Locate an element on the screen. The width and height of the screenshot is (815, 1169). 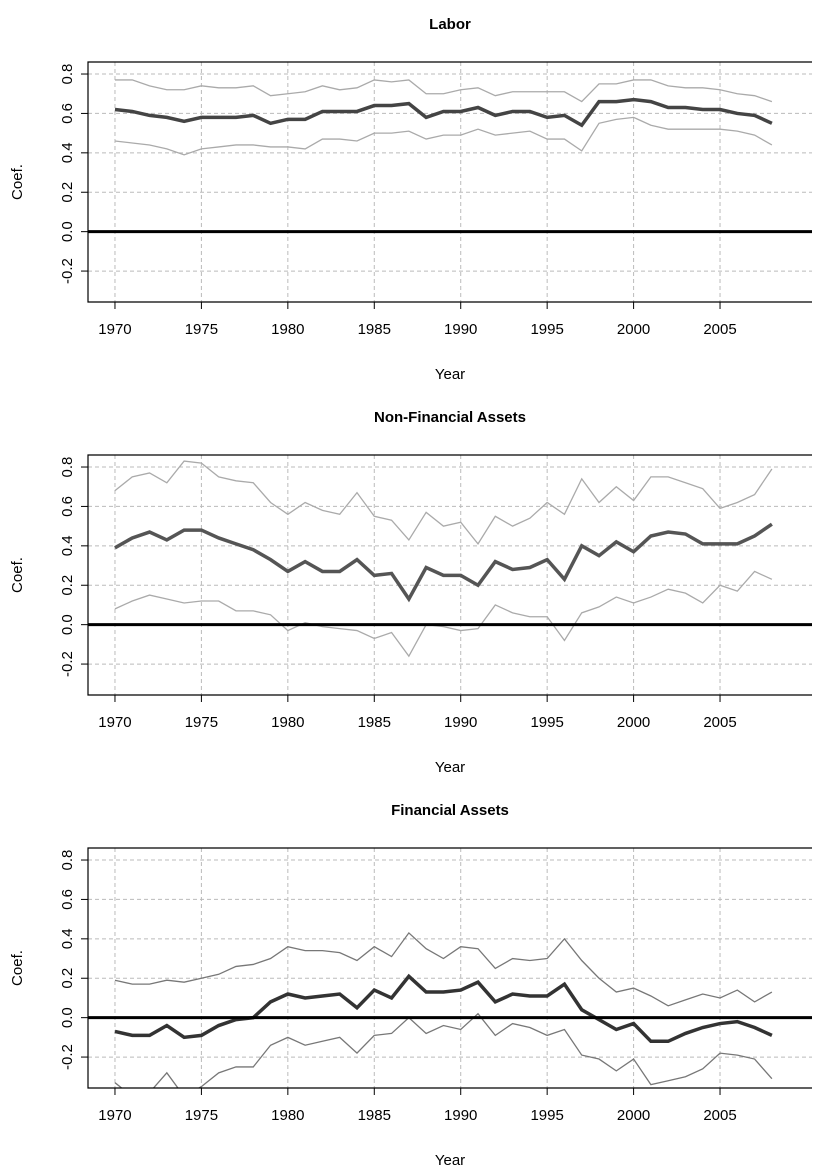
panel-title: Labor is located at coordinates (450, 24).